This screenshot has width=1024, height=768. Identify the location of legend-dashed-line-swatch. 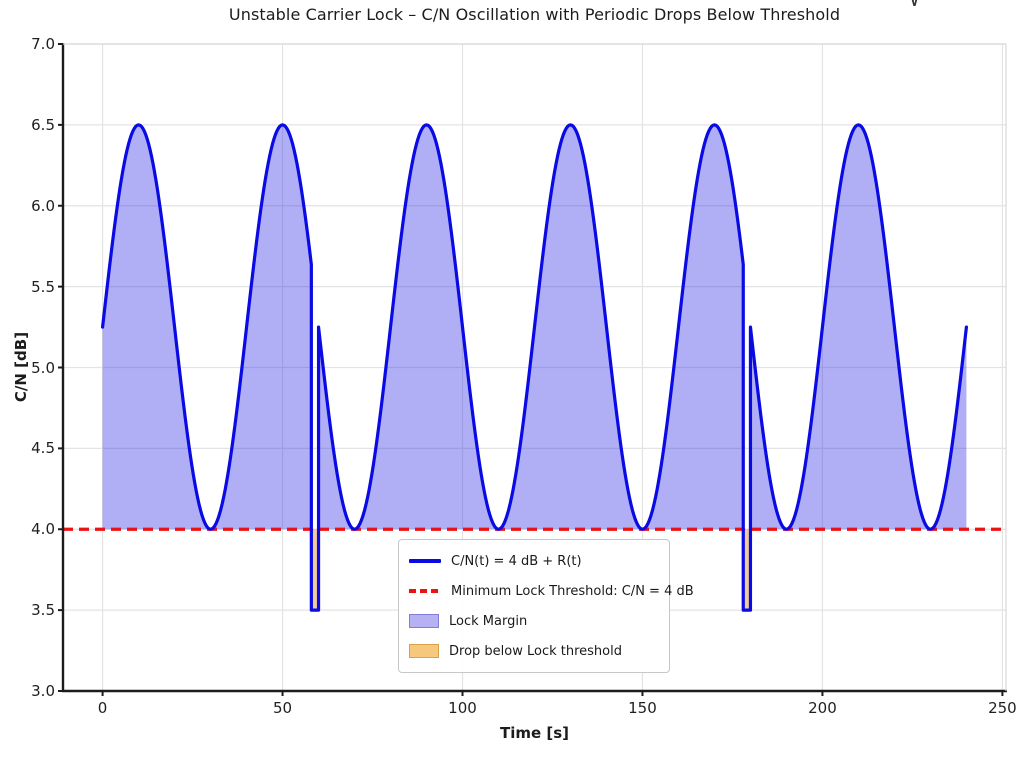
(425, 591).